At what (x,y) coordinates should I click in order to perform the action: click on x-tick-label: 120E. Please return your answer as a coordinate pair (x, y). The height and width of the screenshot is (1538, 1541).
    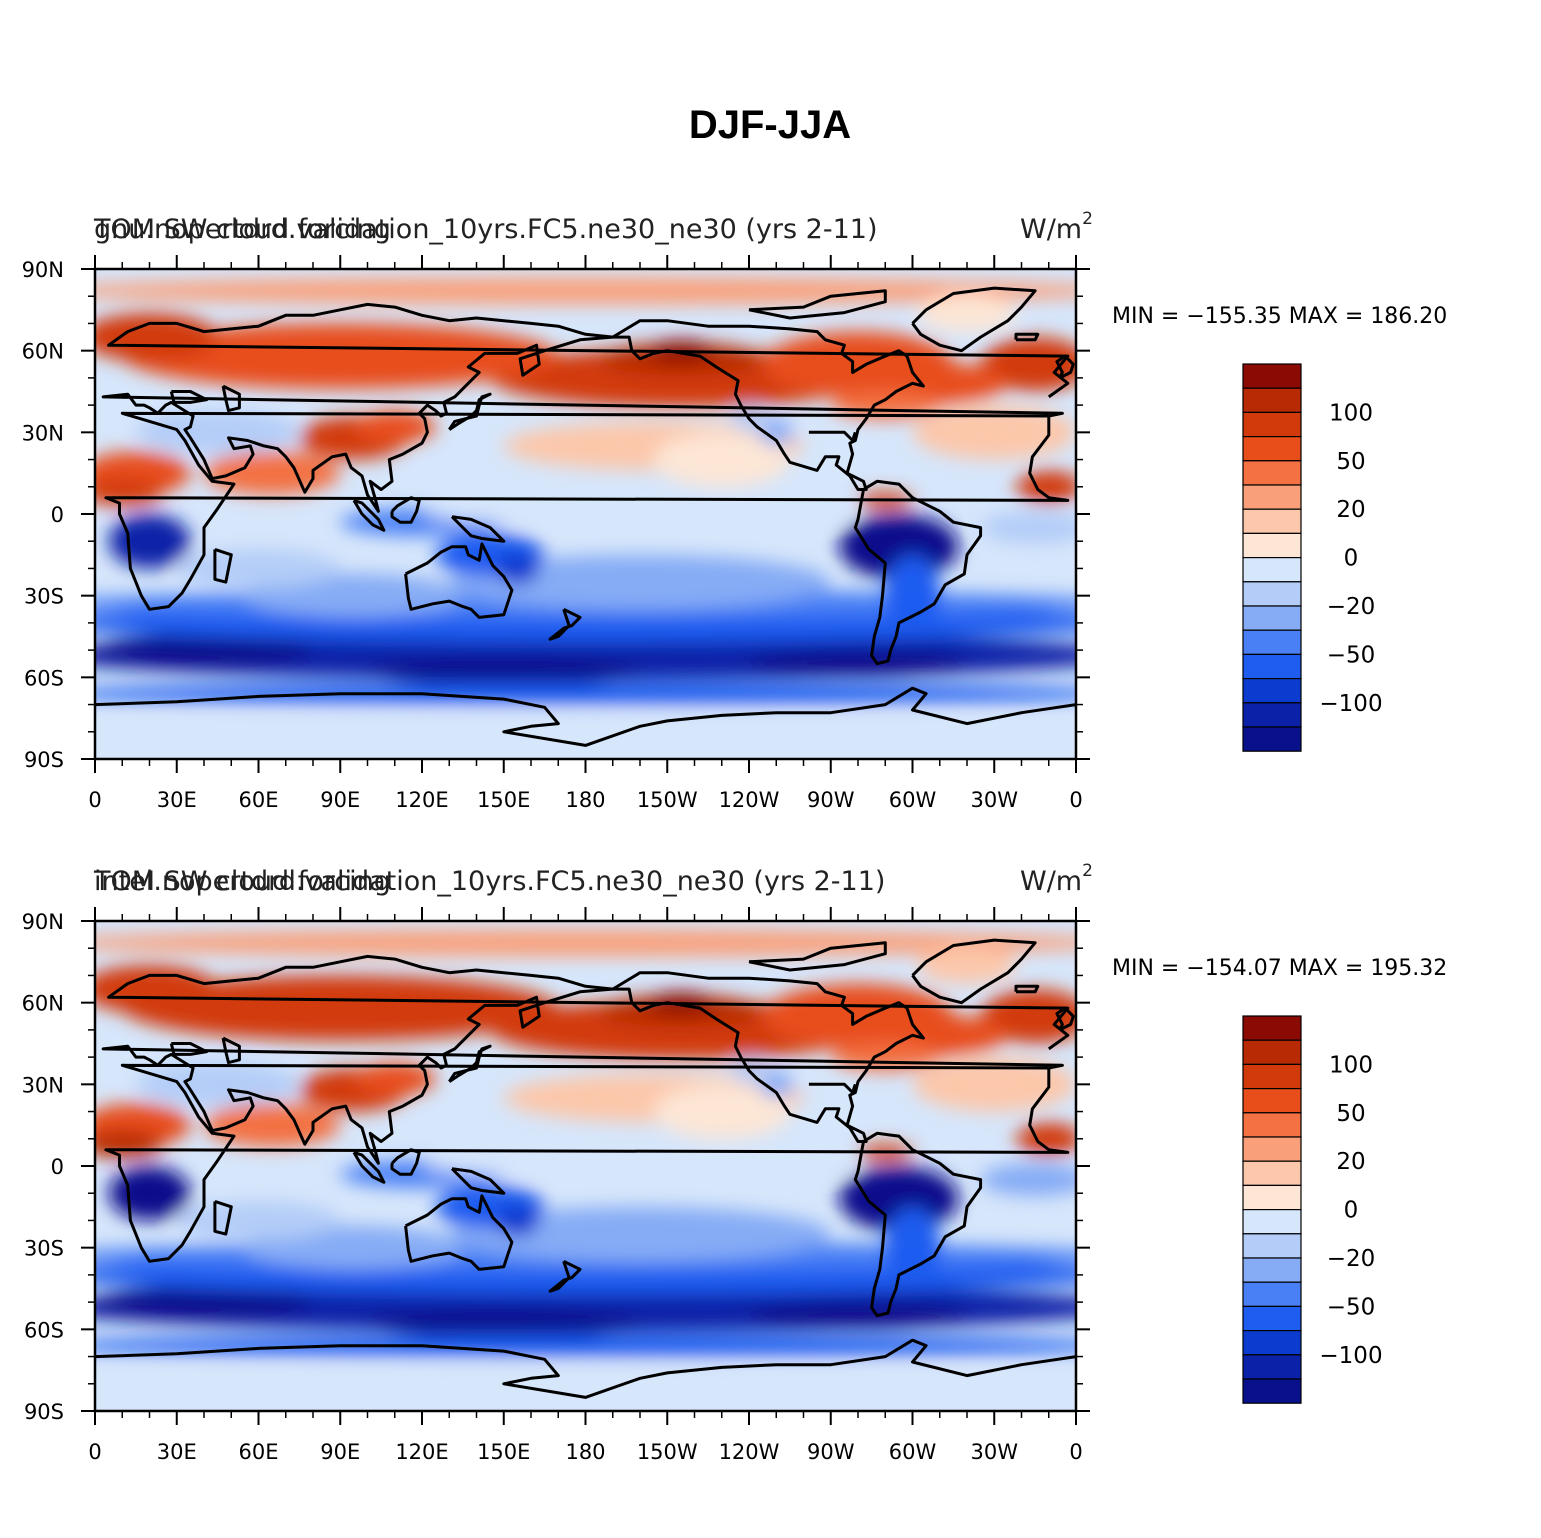
    Looking at the image, I should click on (421, 1452).